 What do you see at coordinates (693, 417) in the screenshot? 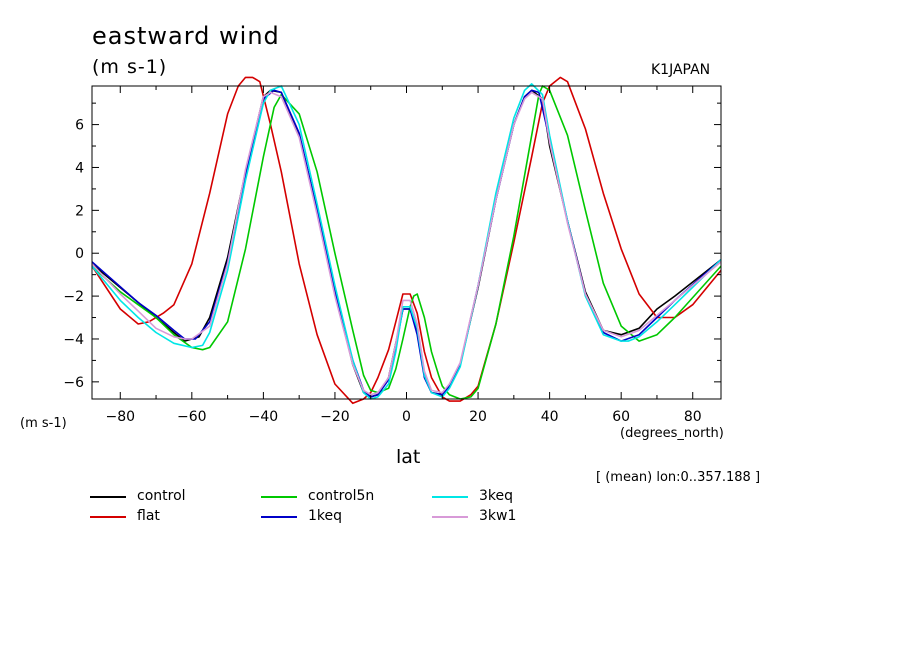
I see `x-tick-label: 80` at bounding box center [693, 417].